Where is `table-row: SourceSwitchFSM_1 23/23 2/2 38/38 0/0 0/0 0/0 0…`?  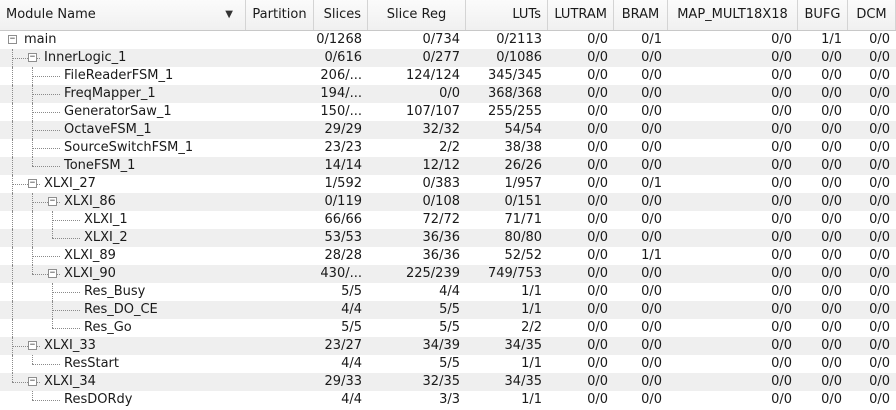 table-row: SourceSwitchFSM_1 23/23 2/2 38/38 0/0 0/0 0/0 0… is located at coordinates (448, 148).